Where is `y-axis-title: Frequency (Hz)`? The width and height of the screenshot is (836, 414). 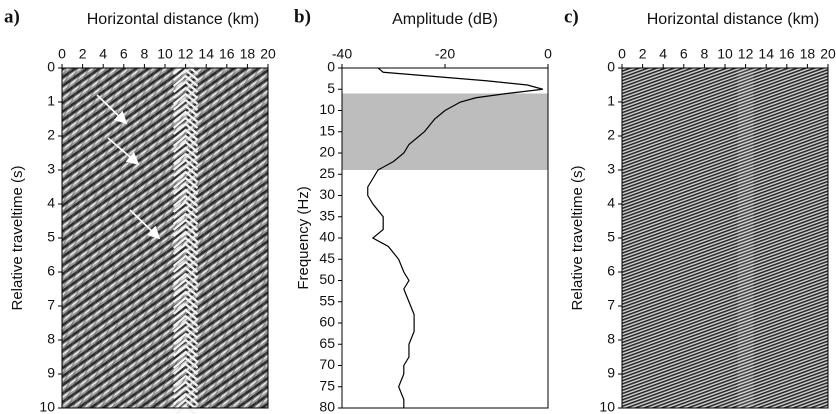
y-axis-title: Frequency (Hz) is located at coordinates (303, 237).